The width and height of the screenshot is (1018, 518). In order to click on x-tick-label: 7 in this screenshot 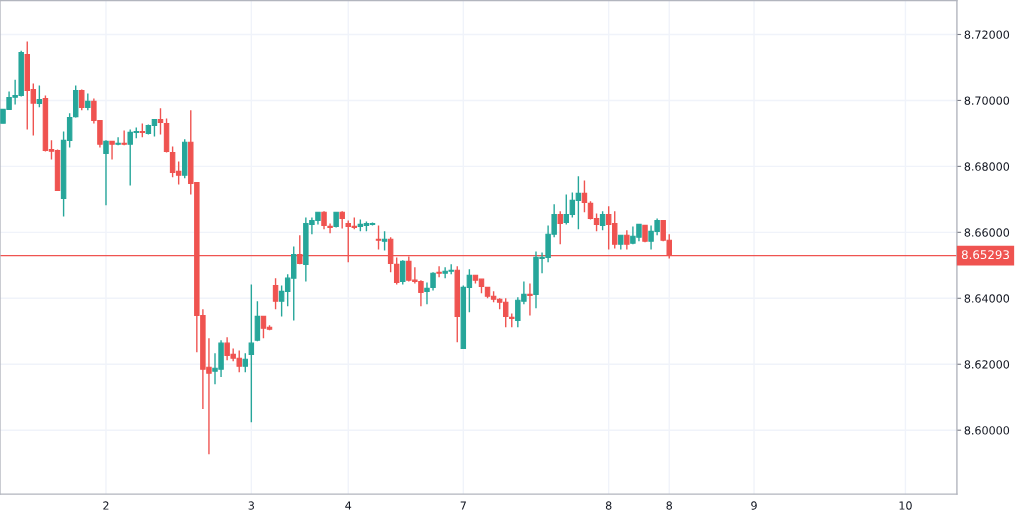, I will do `click(463, 505)`.